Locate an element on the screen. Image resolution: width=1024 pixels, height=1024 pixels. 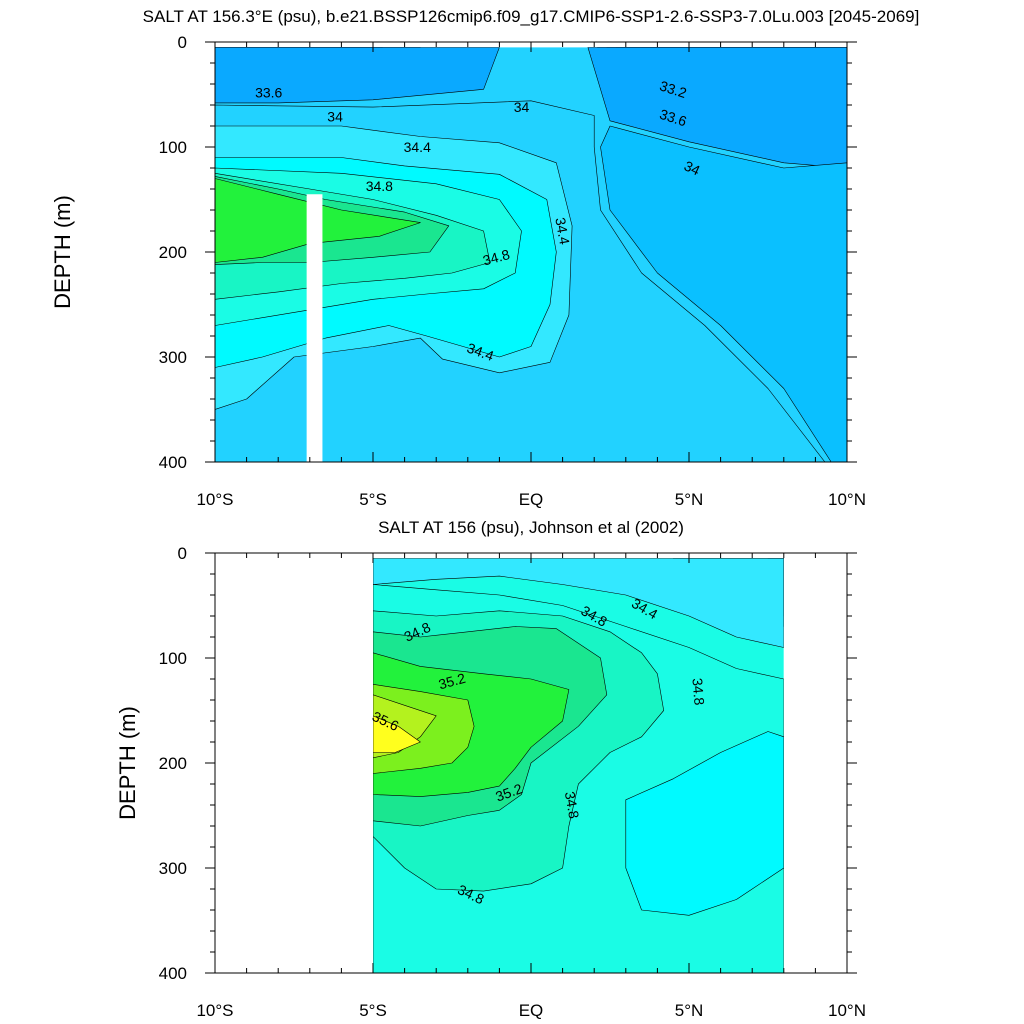
panel-title: SALT AT 156 (psu), Johnson et al (2002) is located at coordinates (531, 527).